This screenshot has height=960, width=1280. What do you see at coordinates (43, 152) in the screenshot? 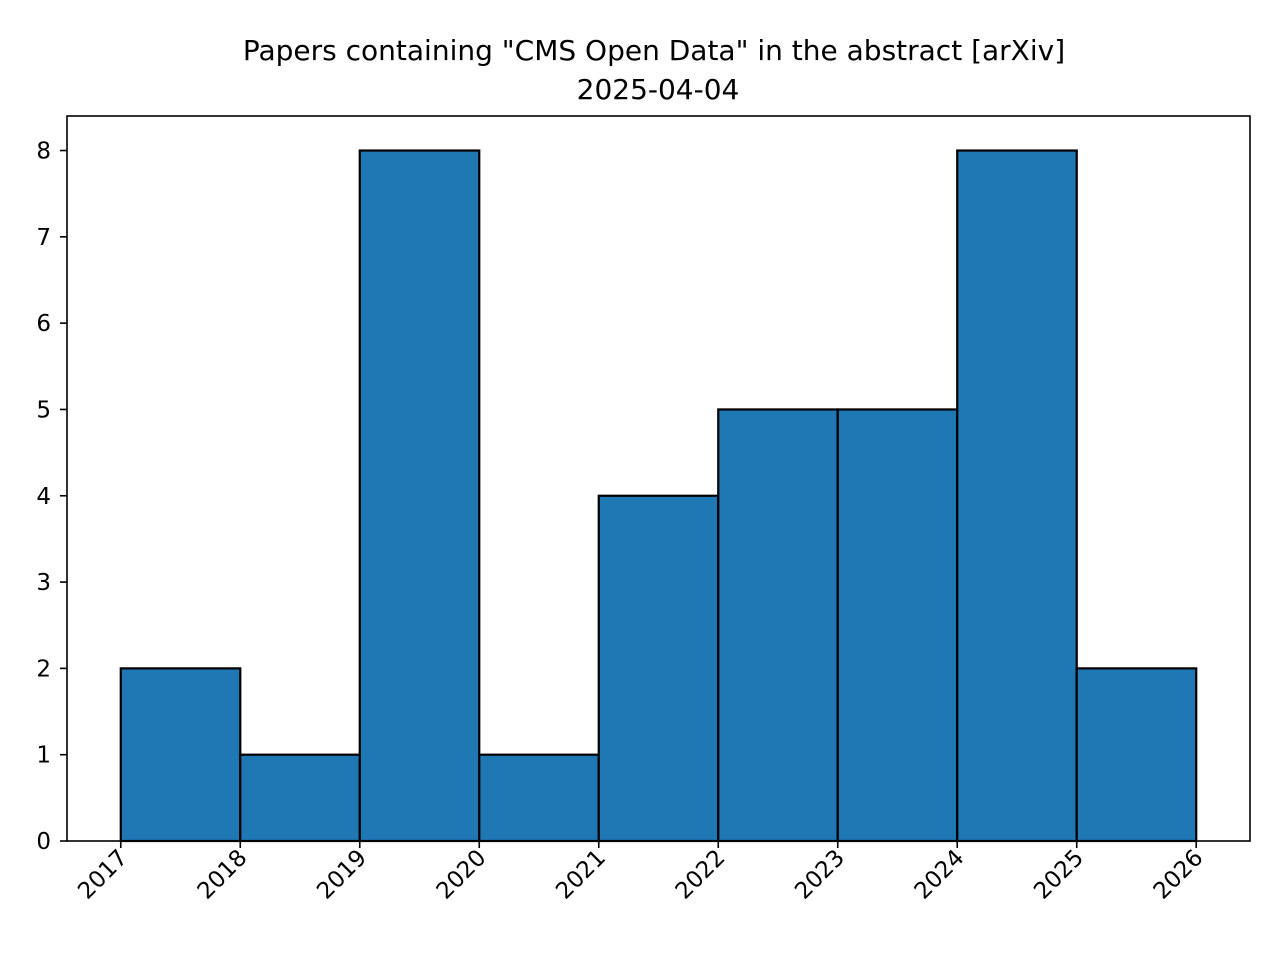
I see `y-tick-label: 8` at bounding box center [43, 152].